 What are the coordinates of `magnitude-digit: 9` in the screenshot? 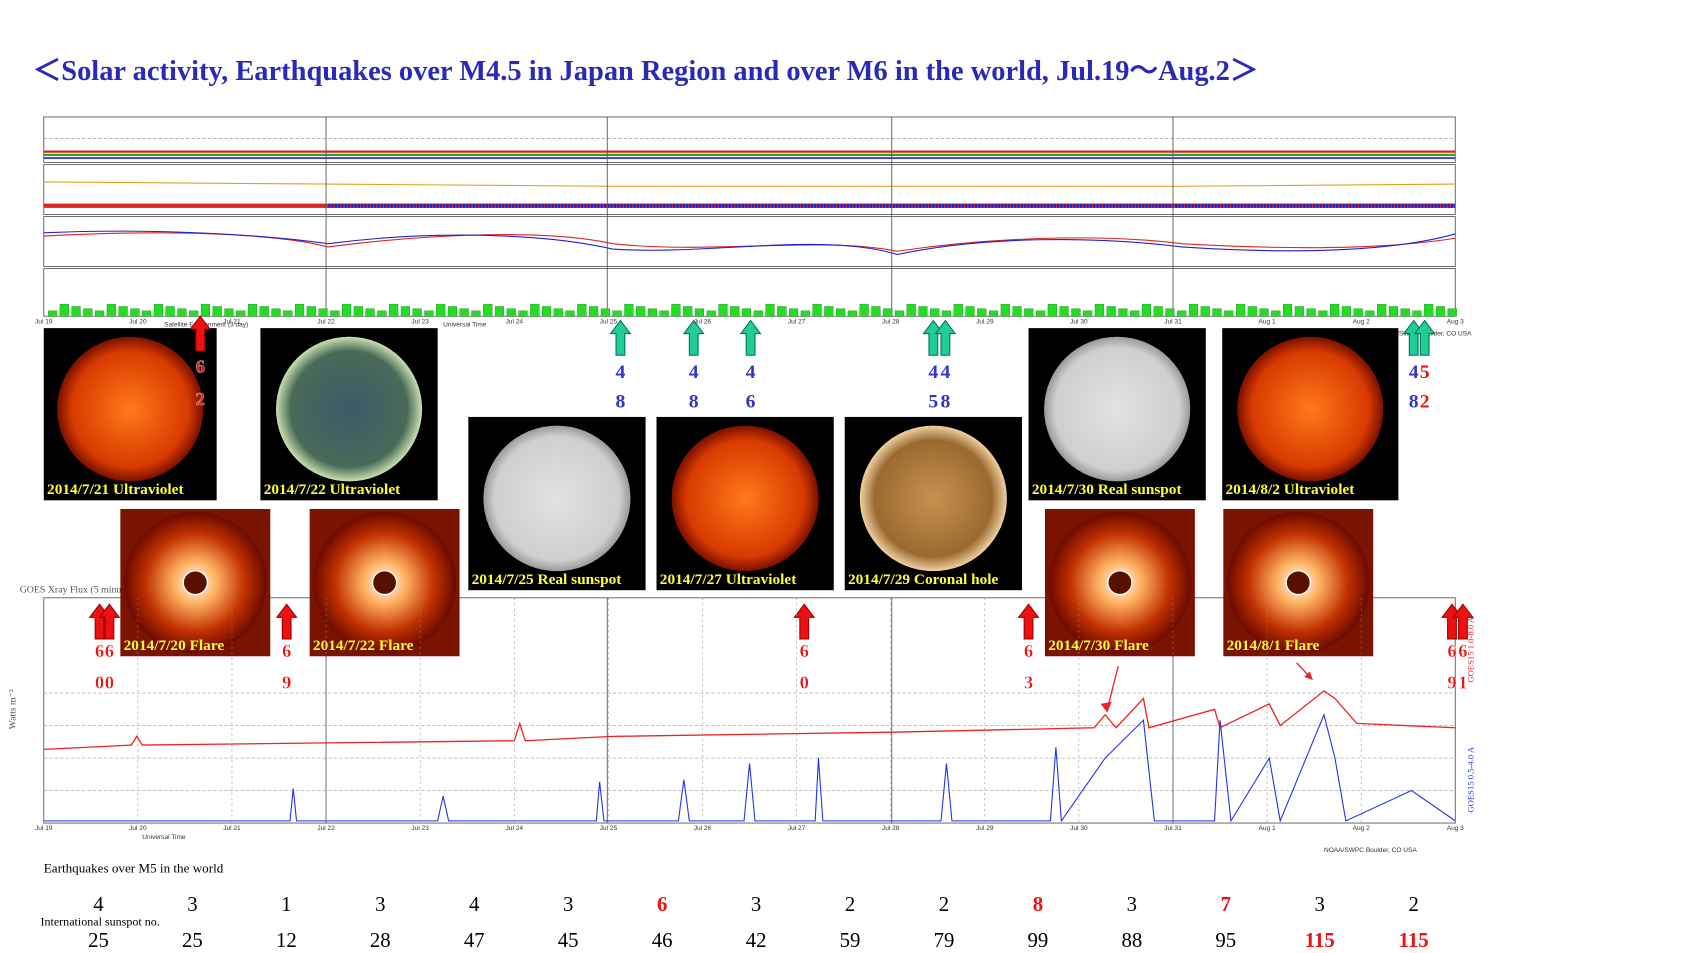 It's located at (1451, 684).